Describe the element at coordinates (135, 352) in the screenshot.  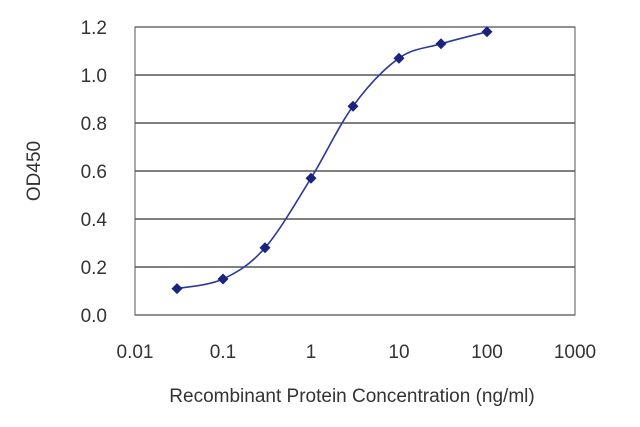
I see `x-tick-label: 0.01` at that location.